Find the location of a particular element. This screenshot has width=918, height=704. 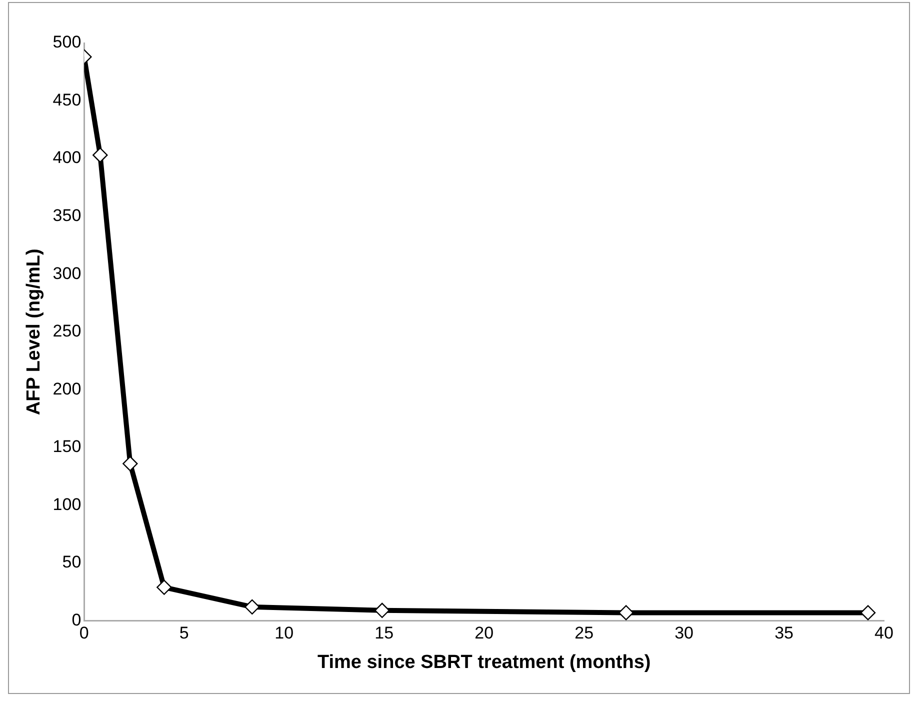

y-axis-title: AFP Level (ng/mL) is located at coordinates (34, 332).